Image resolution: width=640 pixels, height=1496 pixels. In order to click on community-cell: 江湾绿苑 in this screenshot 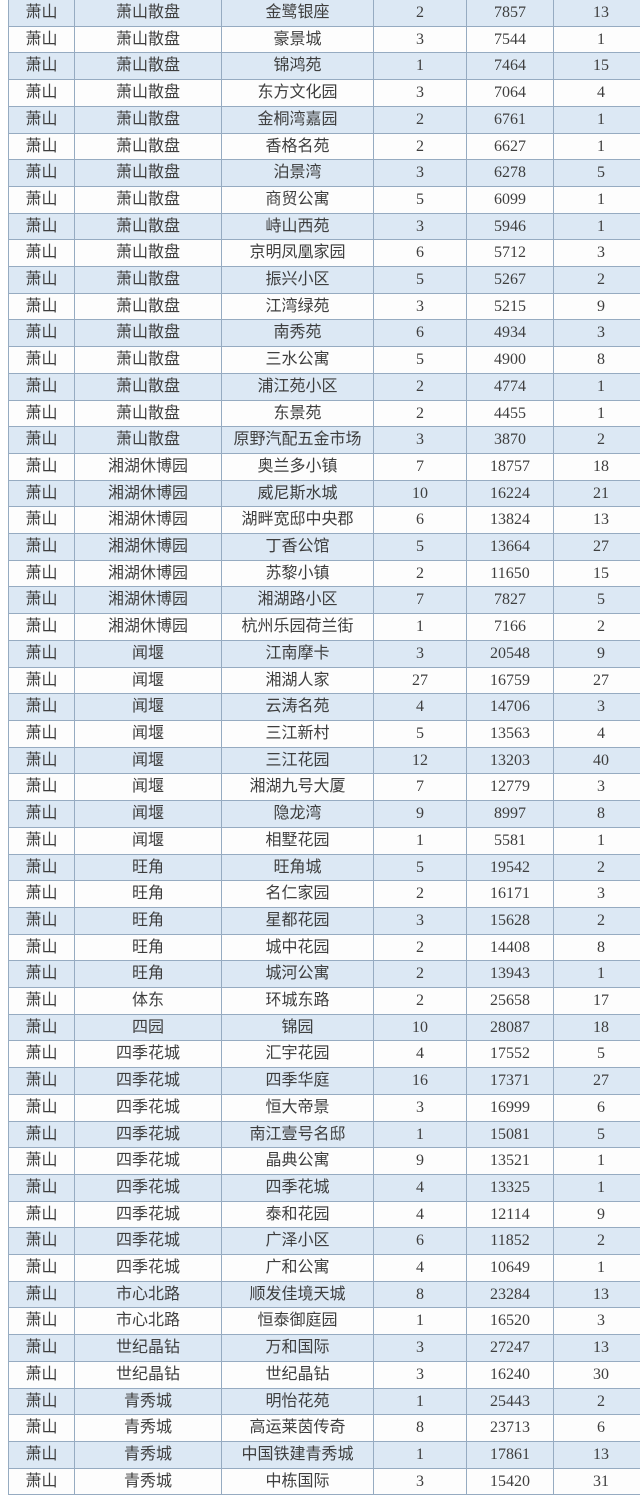, I will do `click(298, 306)`.